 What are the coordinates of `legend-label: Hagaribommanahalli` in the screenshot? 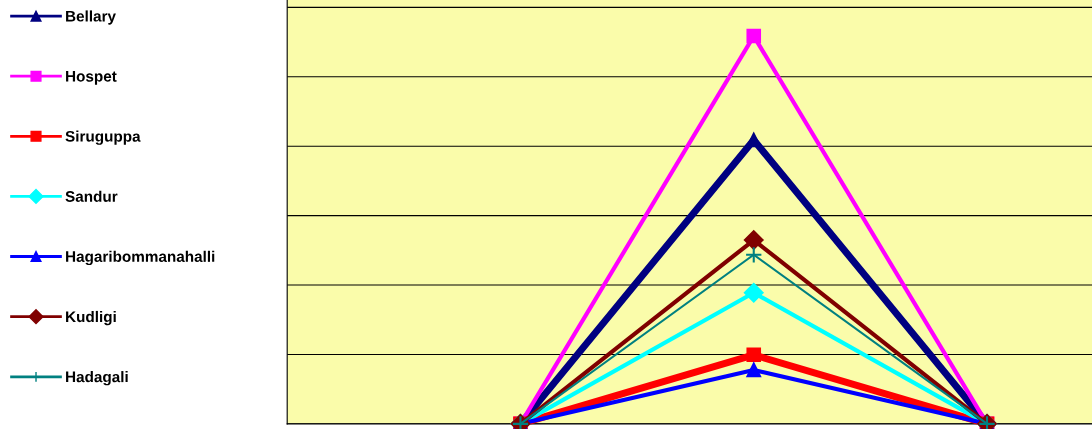 It's located at (140, 258).